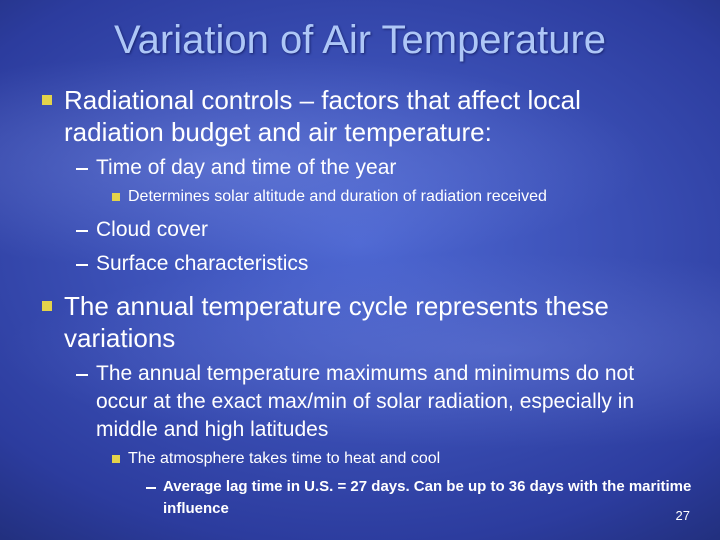 The height and width of the screenshot is (540, 720). I want to click on bullet-item: Time of day and time of the year, so click(340, 168).